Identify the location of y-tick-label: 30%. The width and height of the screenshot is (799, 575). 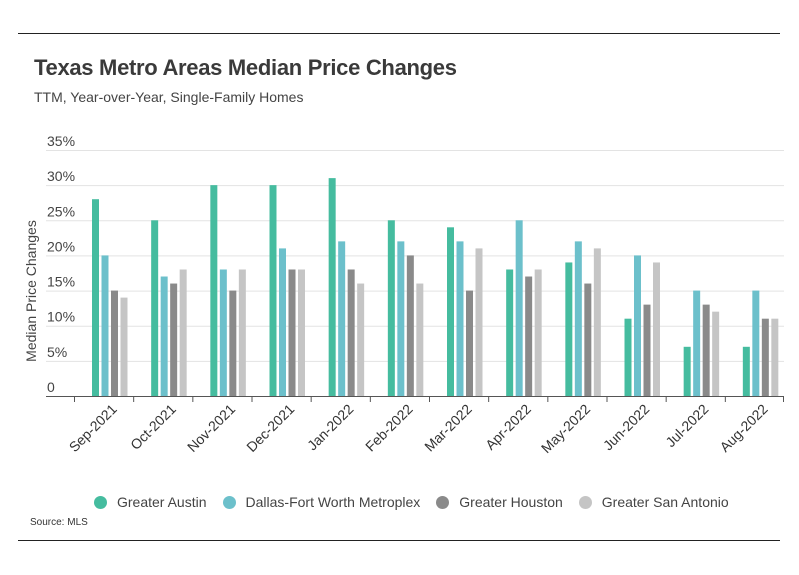
(61, 176).